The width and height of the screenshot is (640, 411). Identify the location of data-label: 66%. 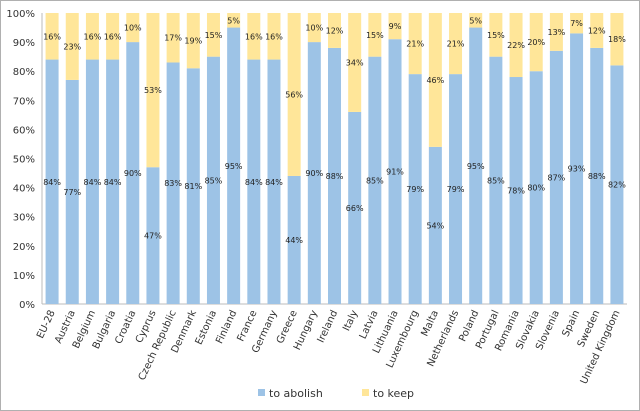
(355, 208).